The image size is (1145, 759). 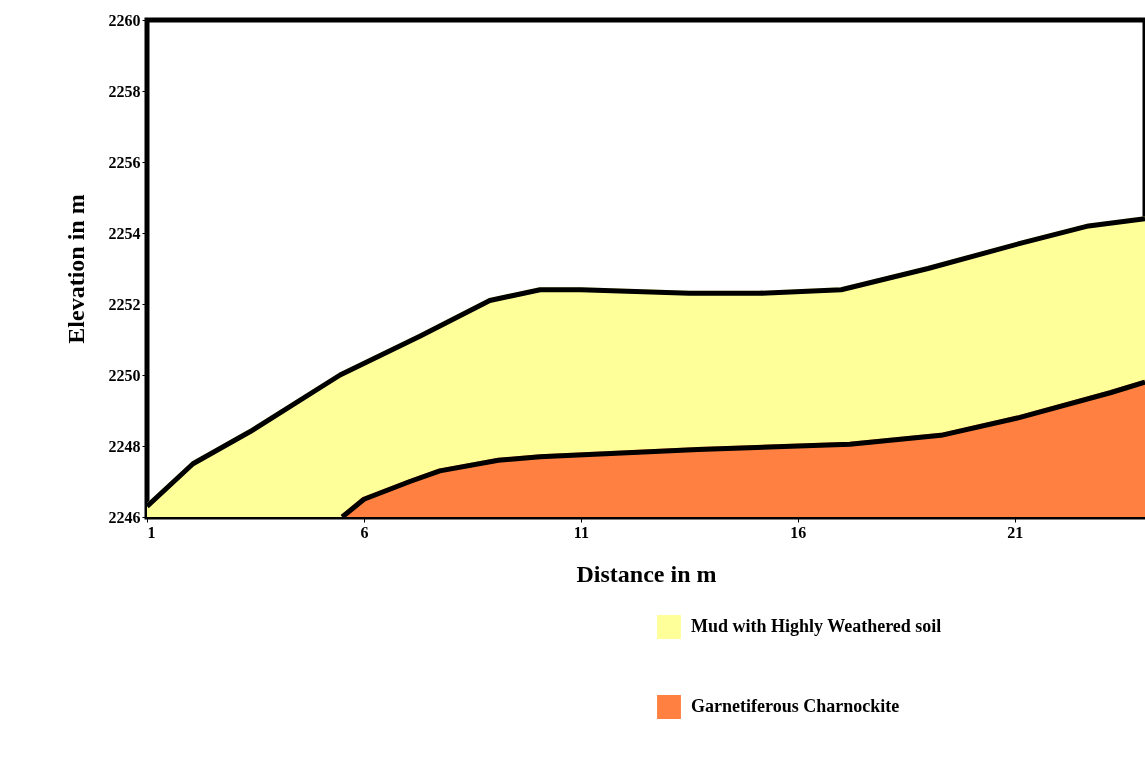 What do you see at coordinates (1015, 532) in the screenshot?
I see `x-tick-label: 21` at bounding box center [1015, 532].